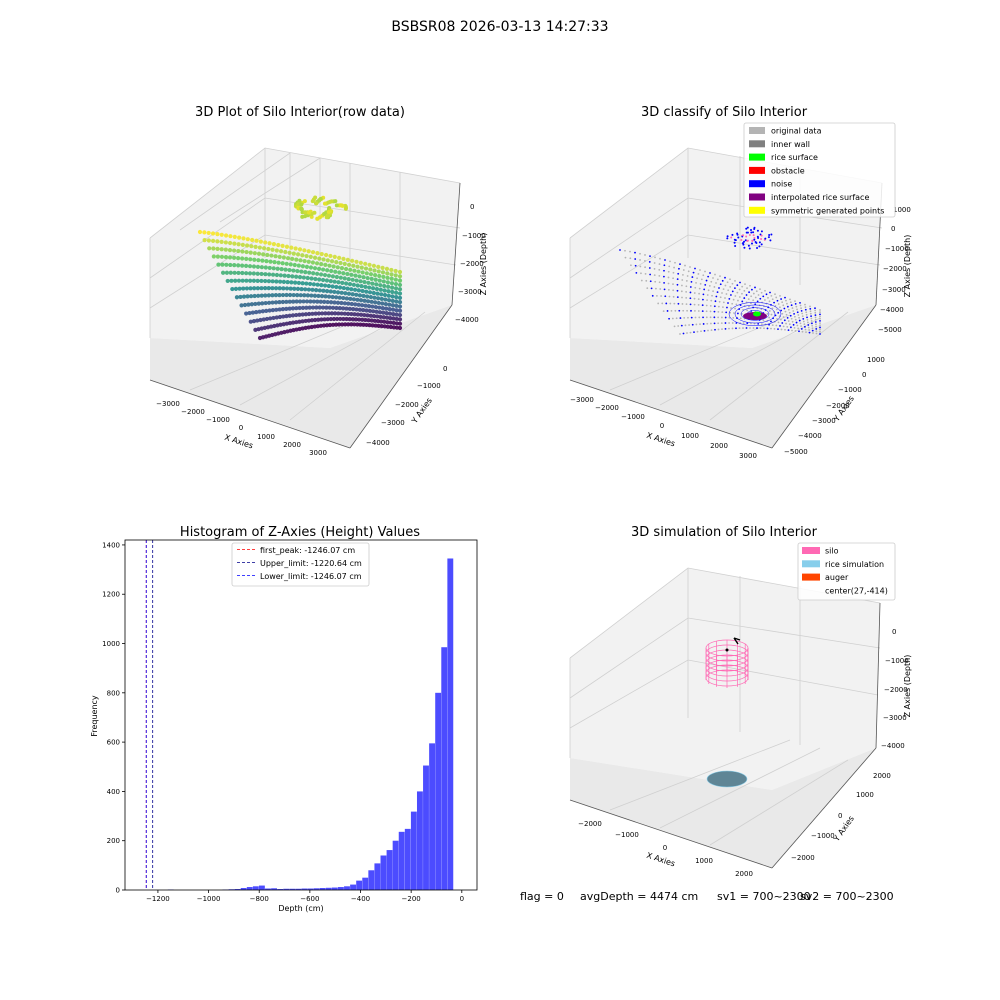 This screenshot has width=1000, height=1000. Describe the element at coordinates (832, 551) in the screenshot. I see `legend-label: silo` at that location.